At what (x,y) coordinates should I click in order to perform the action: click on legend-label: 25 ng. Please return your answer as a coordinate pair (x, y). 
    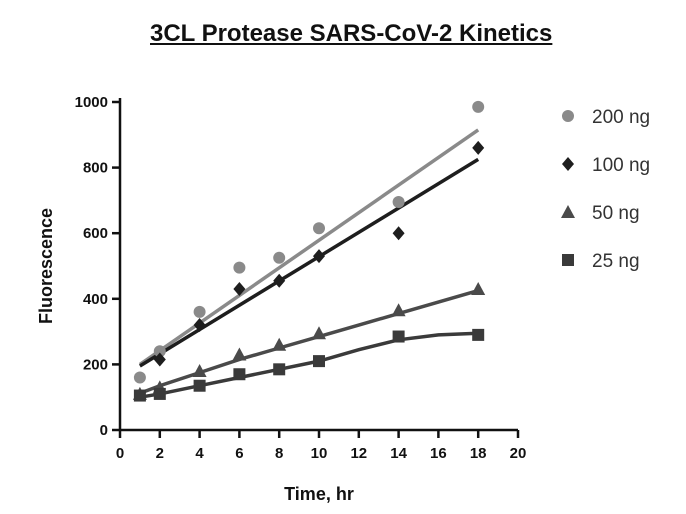
    Looking at the image, I should click on (616, 261).